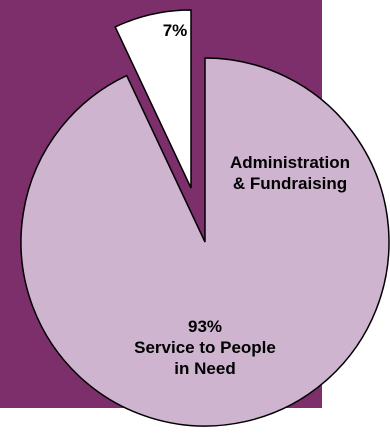 This screenshot has height=433, width=390. I want to click on slice-label-admin-line-1: Administration, so click(290, 162).